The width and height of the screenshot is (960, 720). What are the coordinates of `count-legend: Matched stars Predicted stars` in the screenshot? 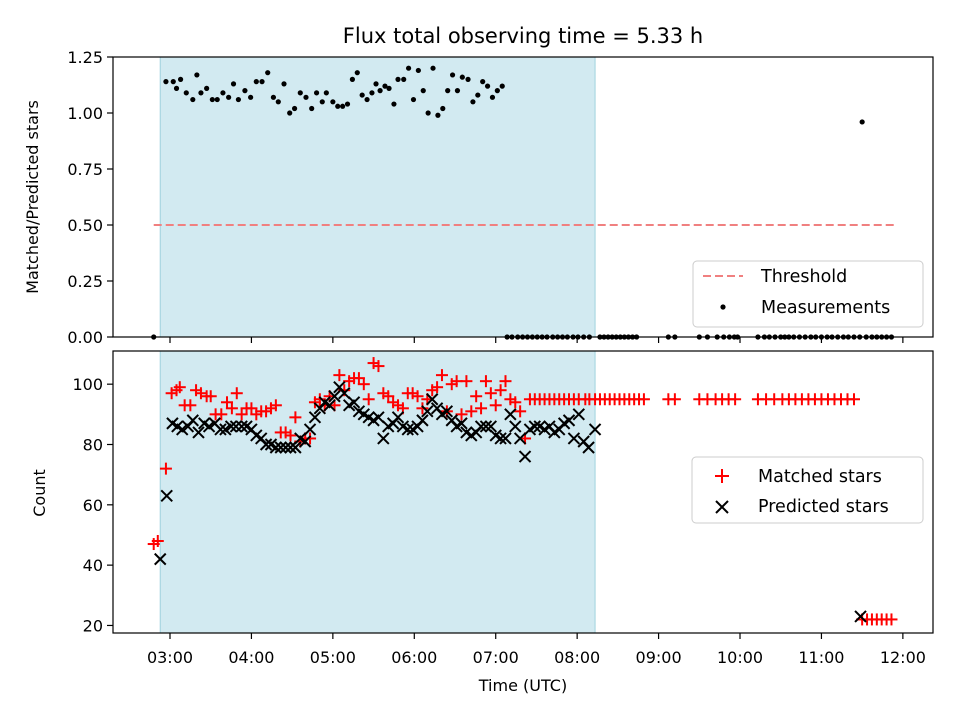 It's located at (807, 490).